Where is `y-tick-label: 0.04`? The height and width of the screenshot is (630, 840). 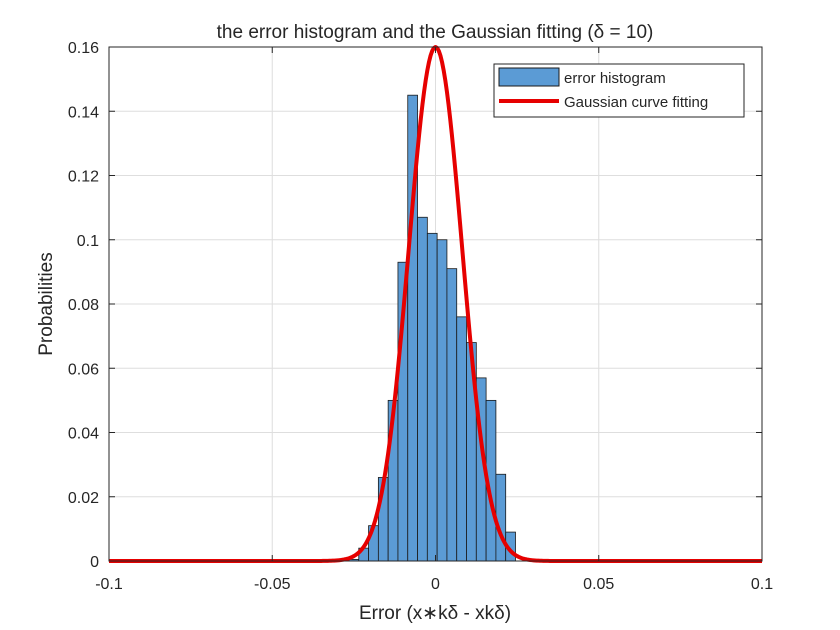 y-tick-label: 0.04 is located at coordinates (83, 434).